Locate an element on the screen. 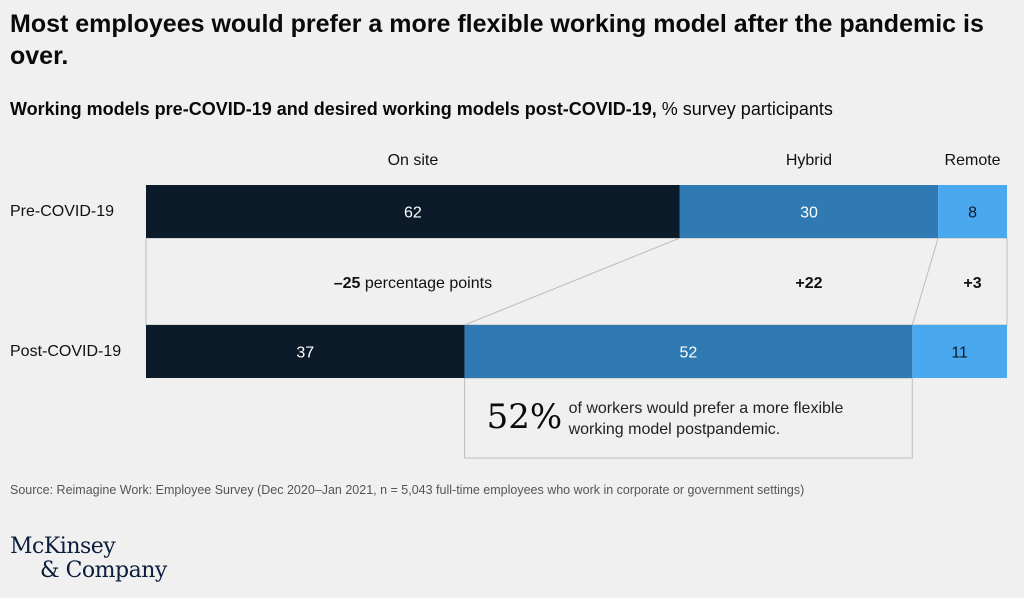  data-label: 8 is located at coordinates (972, 213).